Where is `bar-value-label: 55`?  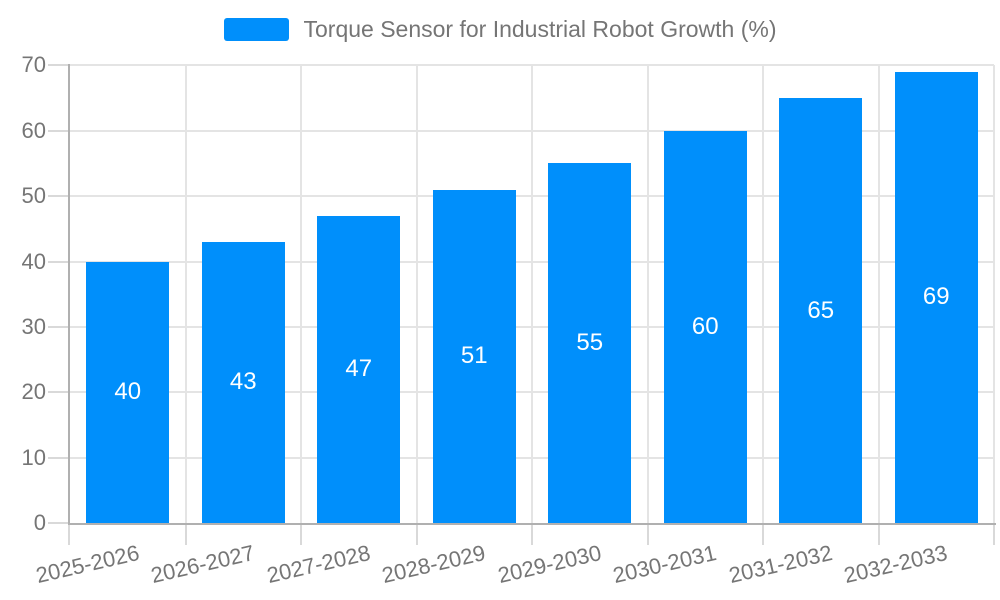 bar-value-label: 55 is located at coordinates (590, 343).